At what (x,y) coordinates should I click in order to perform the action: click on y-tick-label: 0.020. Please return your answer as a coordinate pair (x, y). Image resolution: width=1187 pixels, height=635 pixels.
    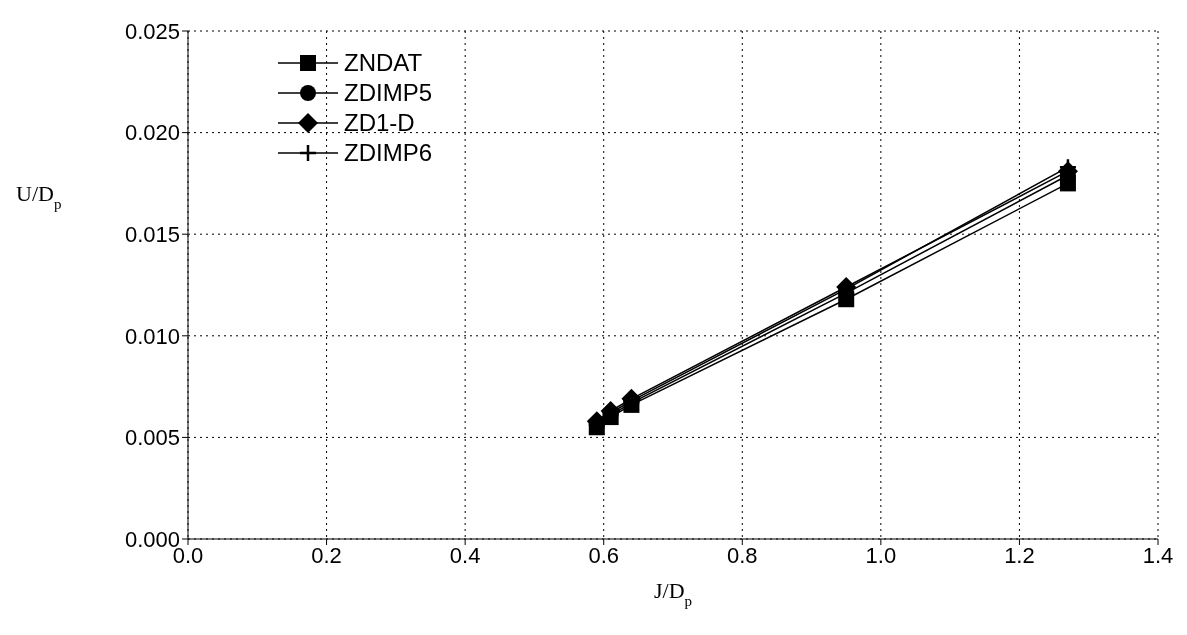
    Looking at the image, I should click on (152, 133).